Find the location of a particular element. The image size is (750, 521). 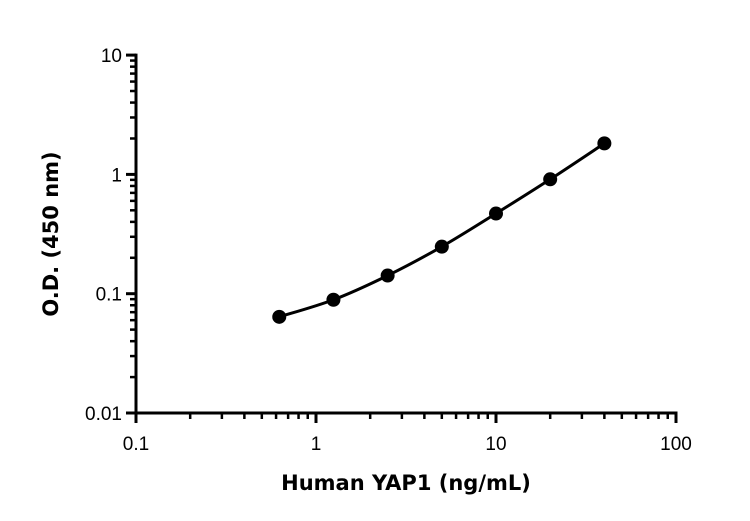

y-tick-label: 10 is located at coordinates (111, 56).